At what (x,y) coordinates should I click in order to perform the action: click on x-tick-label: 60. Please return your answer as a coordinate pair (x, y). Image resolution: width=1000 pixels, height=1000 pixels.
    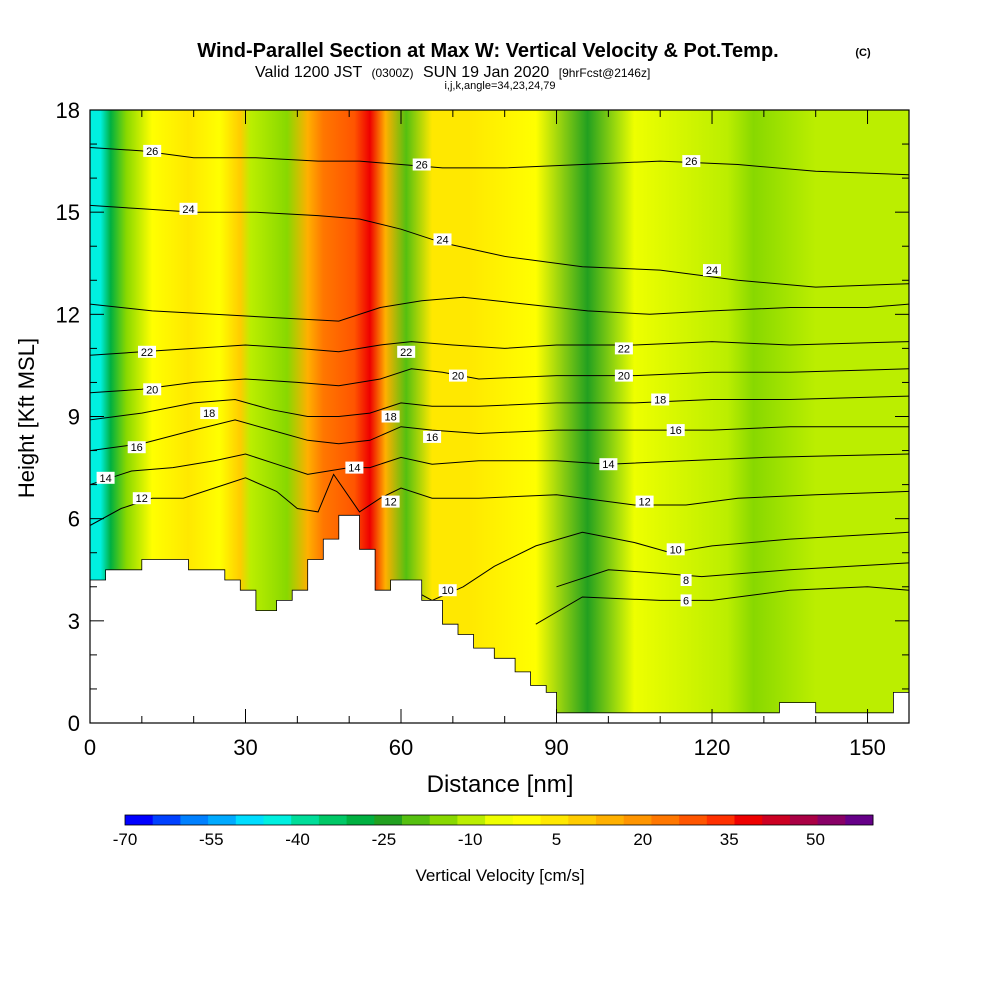
    Looking at the image, I should click on (401, 747).